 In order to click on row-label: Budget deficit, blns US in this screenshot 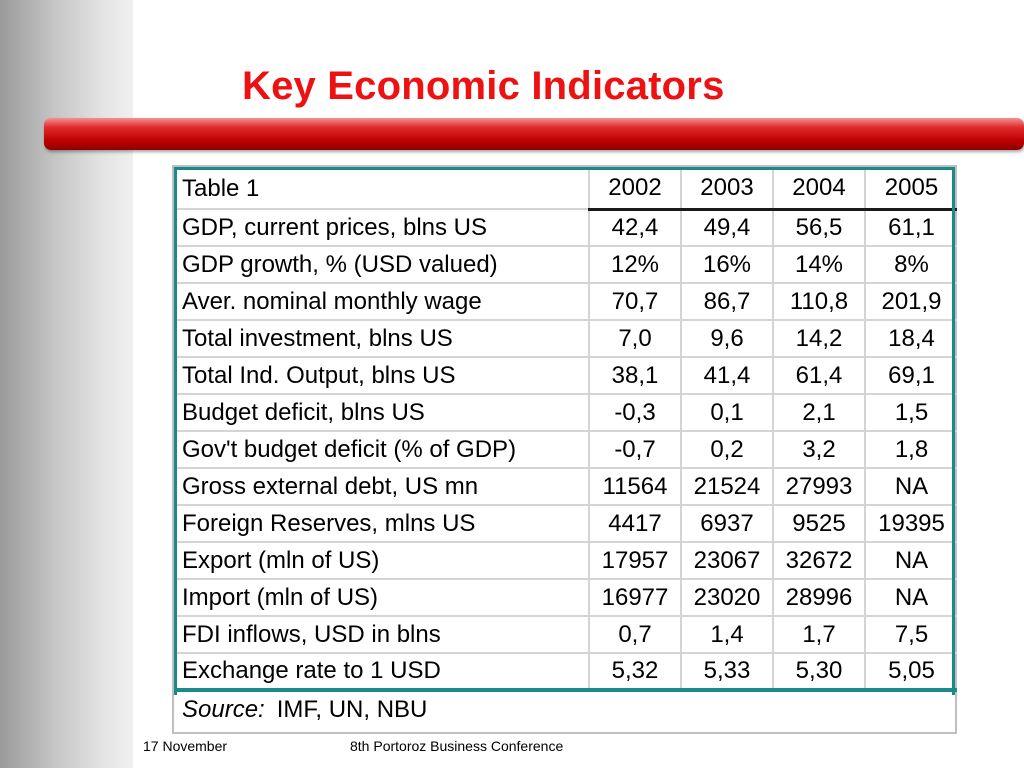, I will do `click(383, 413)`.